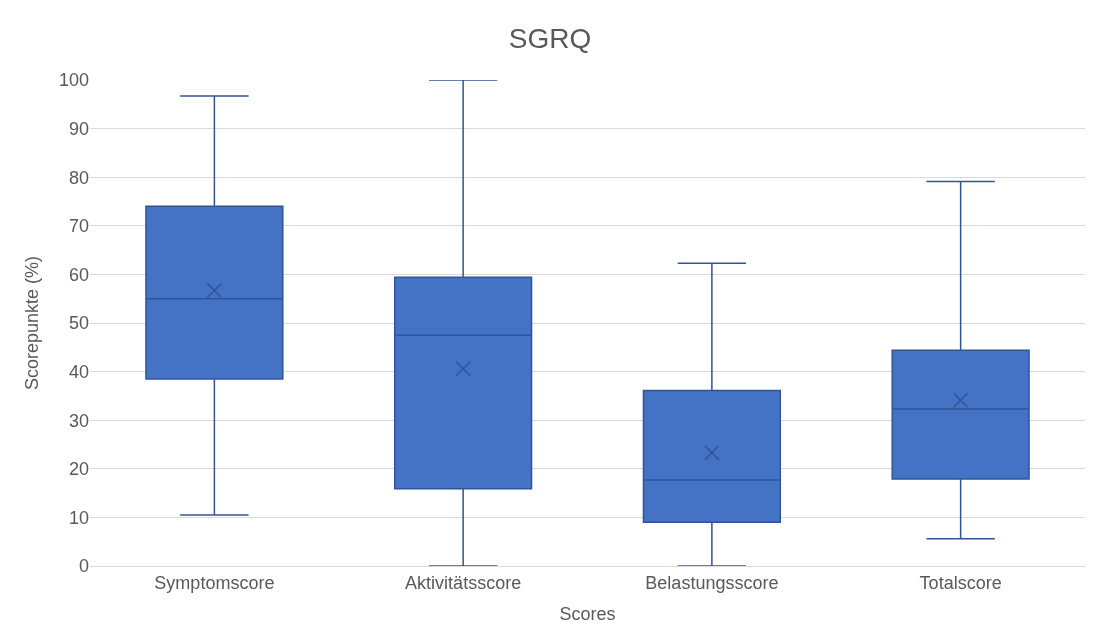 This screenshot has width=1100, height=641. I want to click on y-tick-label: 40, so click(78, 371).